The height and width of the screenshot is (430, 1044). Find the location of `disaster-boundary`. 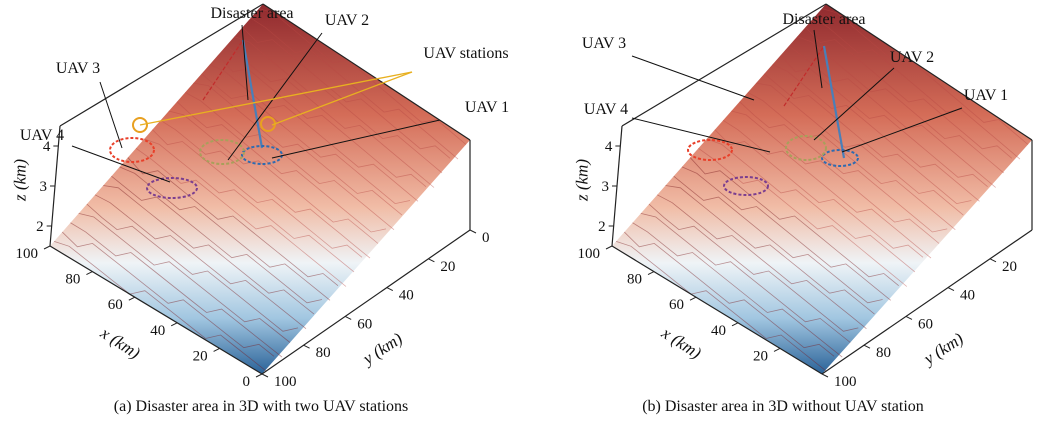

disaster-boundary is located at coordinates (223, 70).